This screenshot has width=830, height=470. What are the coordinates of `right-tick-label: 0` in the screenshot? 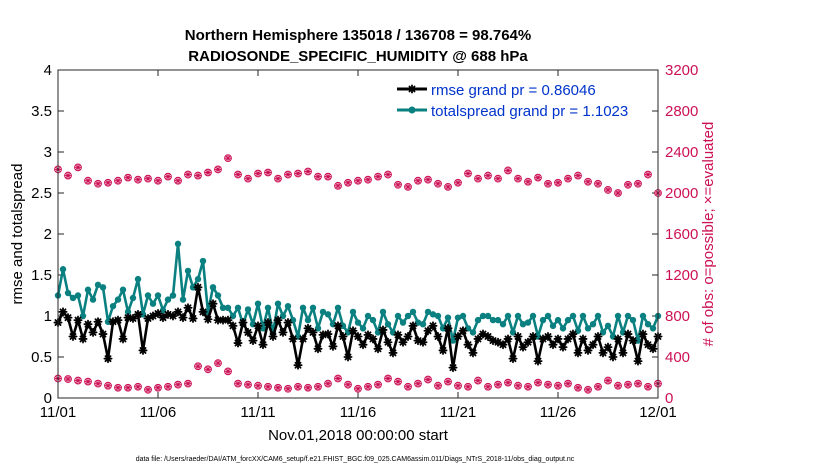 It's located at (669, 398).